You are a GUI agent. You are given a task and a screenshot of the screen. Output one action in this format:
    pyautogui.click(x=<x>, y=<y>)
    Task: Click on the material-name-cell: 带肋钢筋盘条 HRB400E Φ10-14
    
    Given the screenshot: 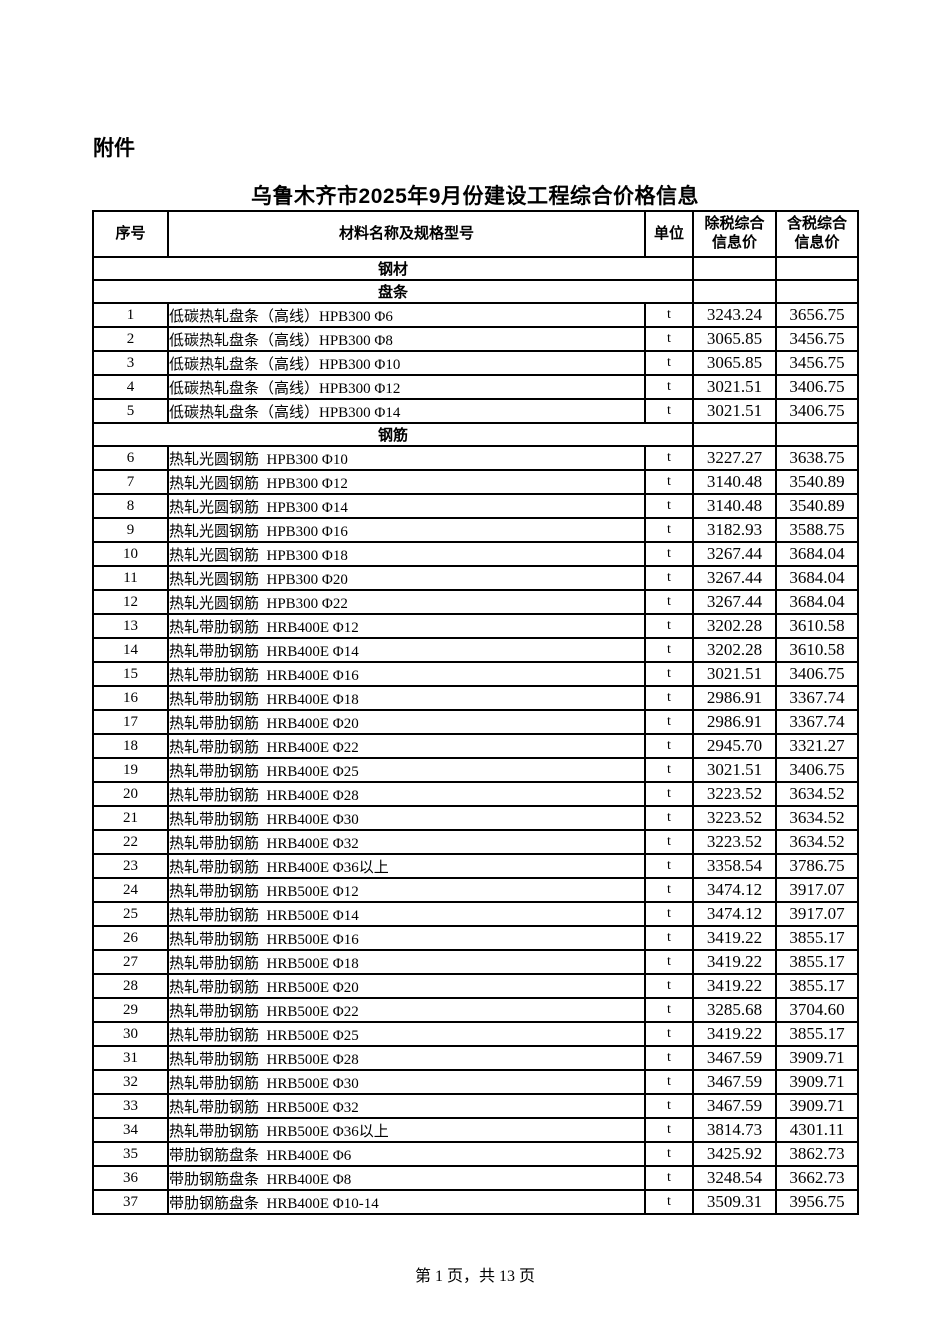 What is the action you would take?
    pyautogui.click(x=406, y=1202)
    